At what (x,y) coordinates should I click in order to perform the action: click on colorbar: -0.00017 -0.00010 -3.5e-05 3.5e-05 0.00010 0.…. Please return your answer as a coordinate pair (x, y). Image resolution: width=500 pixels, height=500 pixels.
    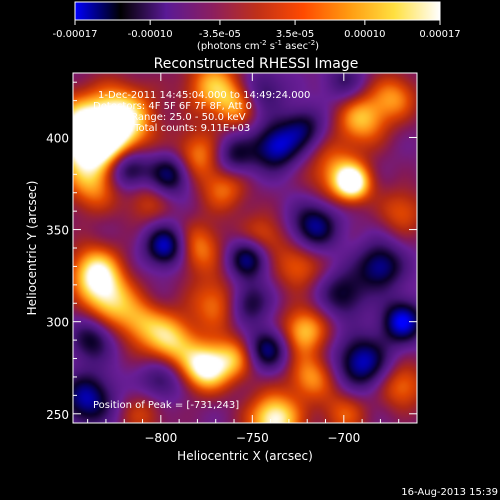
    Looking at the image, I should click on (257, 26).